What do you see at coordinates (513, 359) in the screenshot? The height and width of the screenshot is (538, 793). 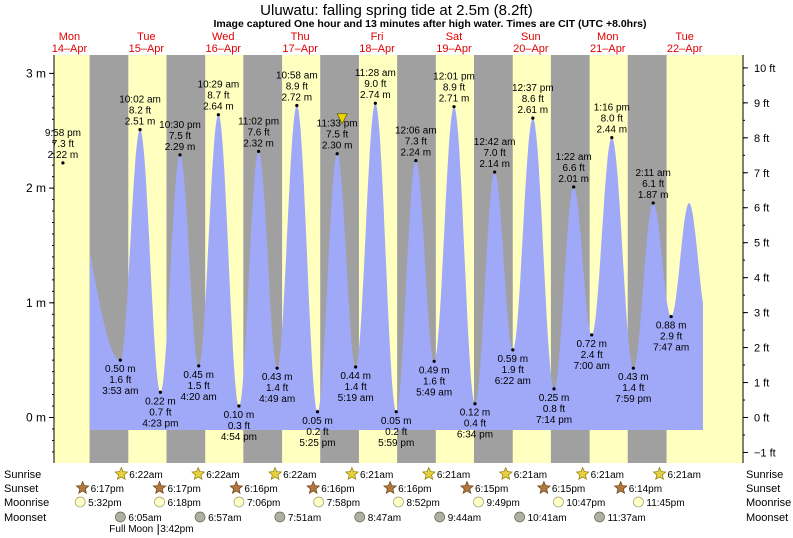 I see `low-tide-m: 0.59 m` at bounding box center [513, 359].